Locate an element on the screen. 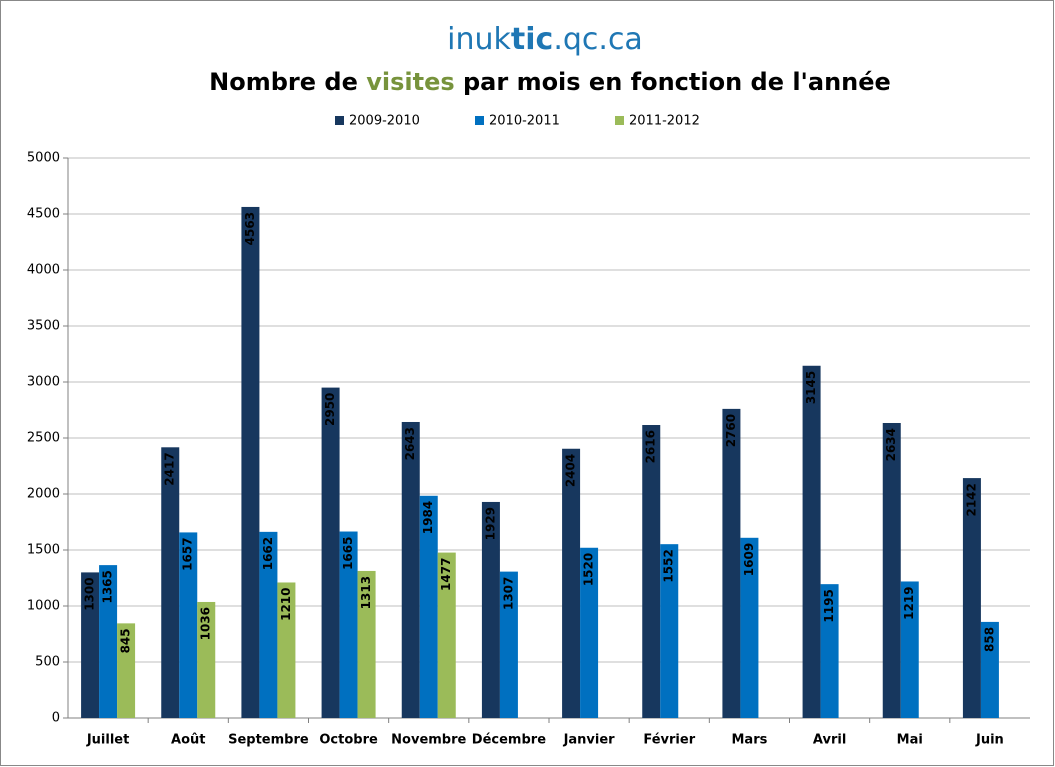 The height and width of the screenshot is (767, 1055). site-part: .qc.ca is located at coordinates (598, 39).